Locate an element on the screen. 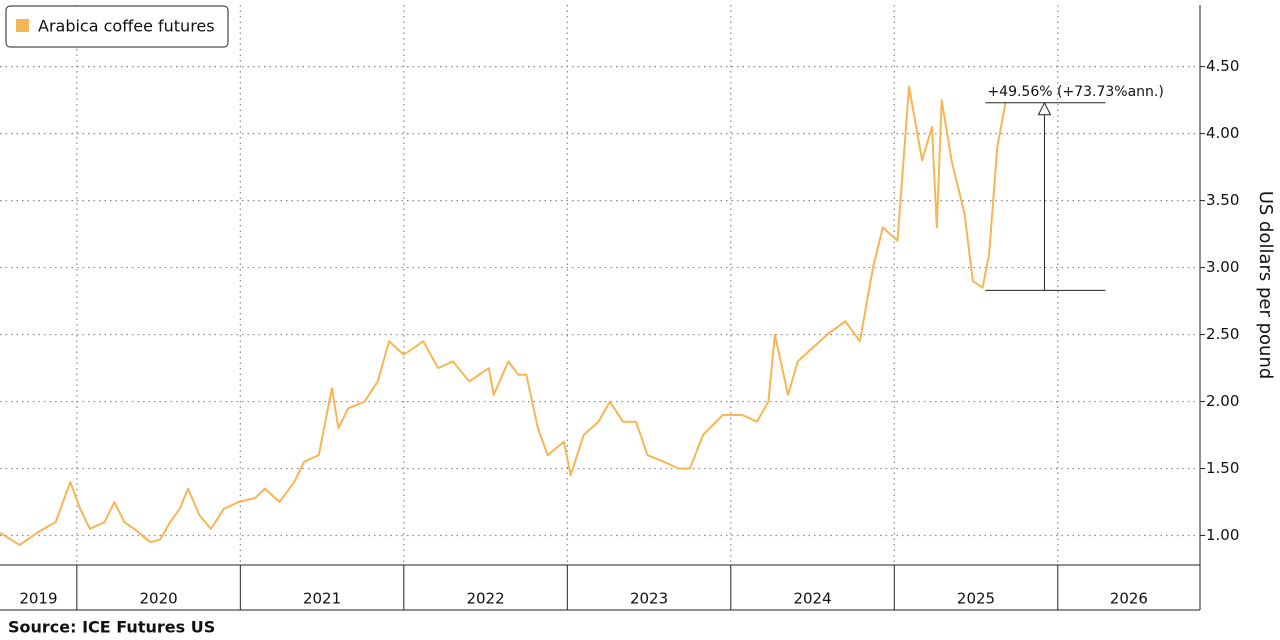  y-tick-label: 2.00 is located at coordinates (1222, 401).